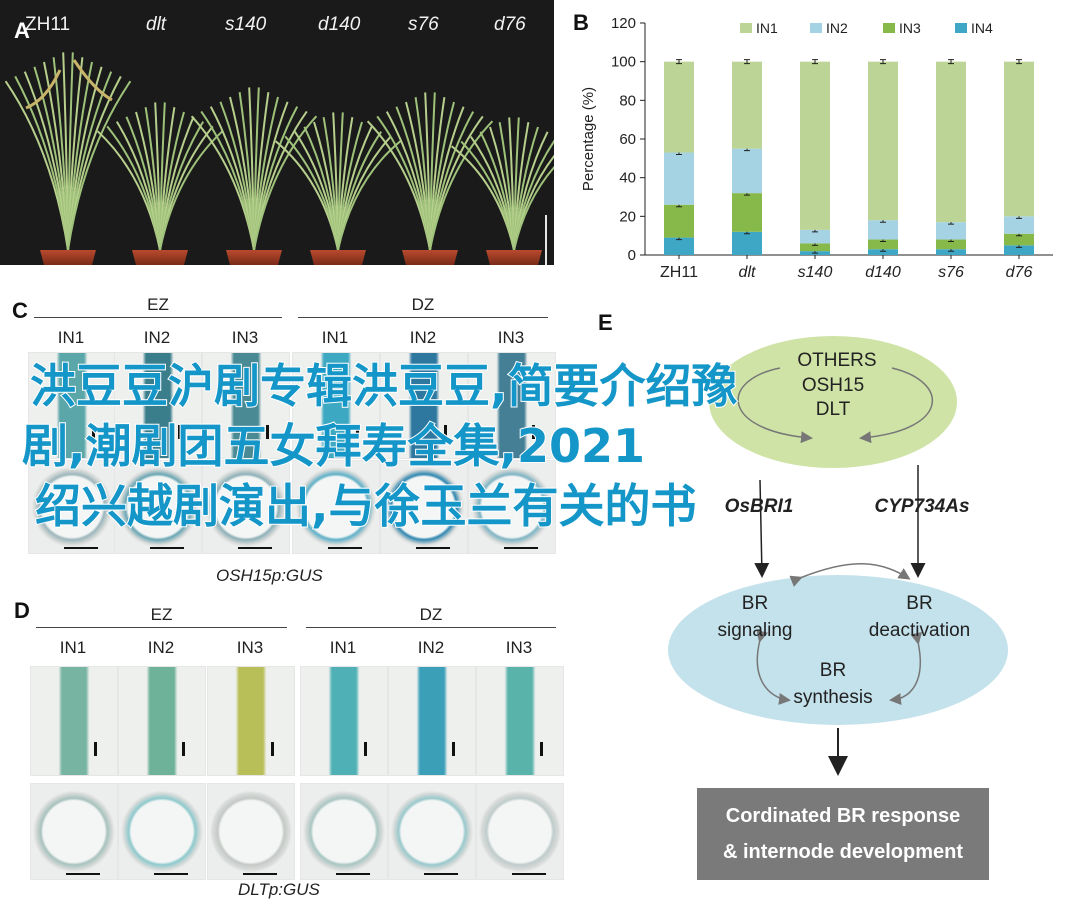  I want to click on legend-label-in2: IN2, so click(837, 28).